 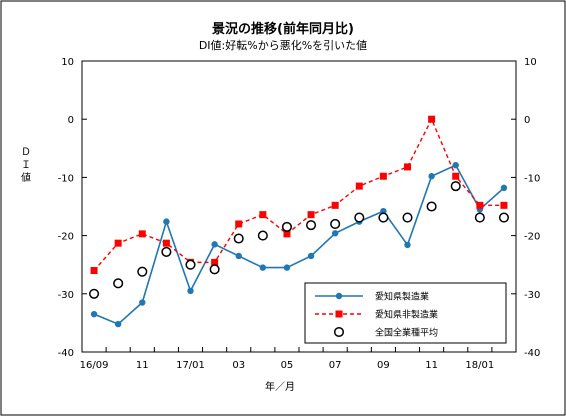 What do you see at coordinates (339, 314) in the screenshot?
I see `legend-marker-non-manufacturing` at bounding box center [339, 314].